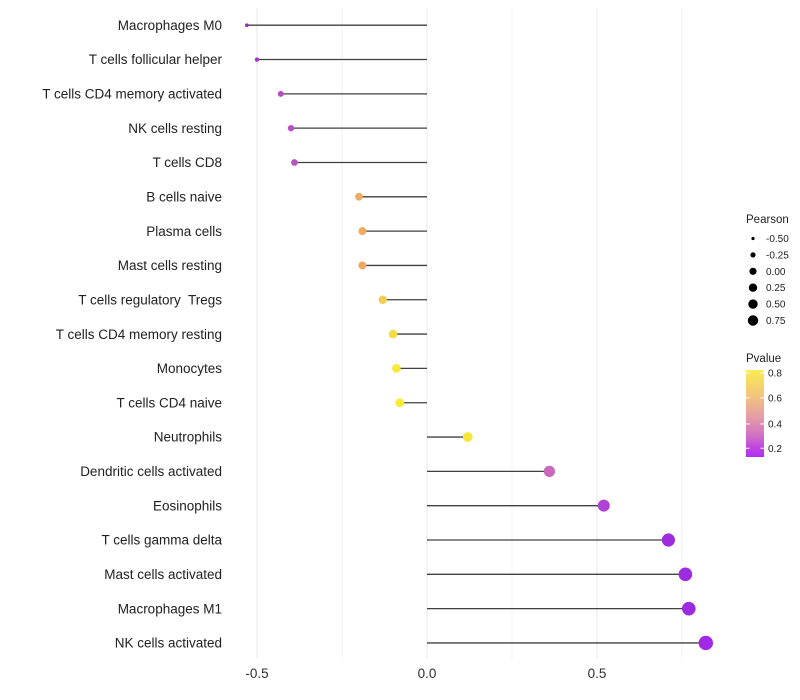 Image resolution: width=800 pixels, height=700 pixels. I want to click on colorbar-tick-label: 0.8, so click(775, 374).